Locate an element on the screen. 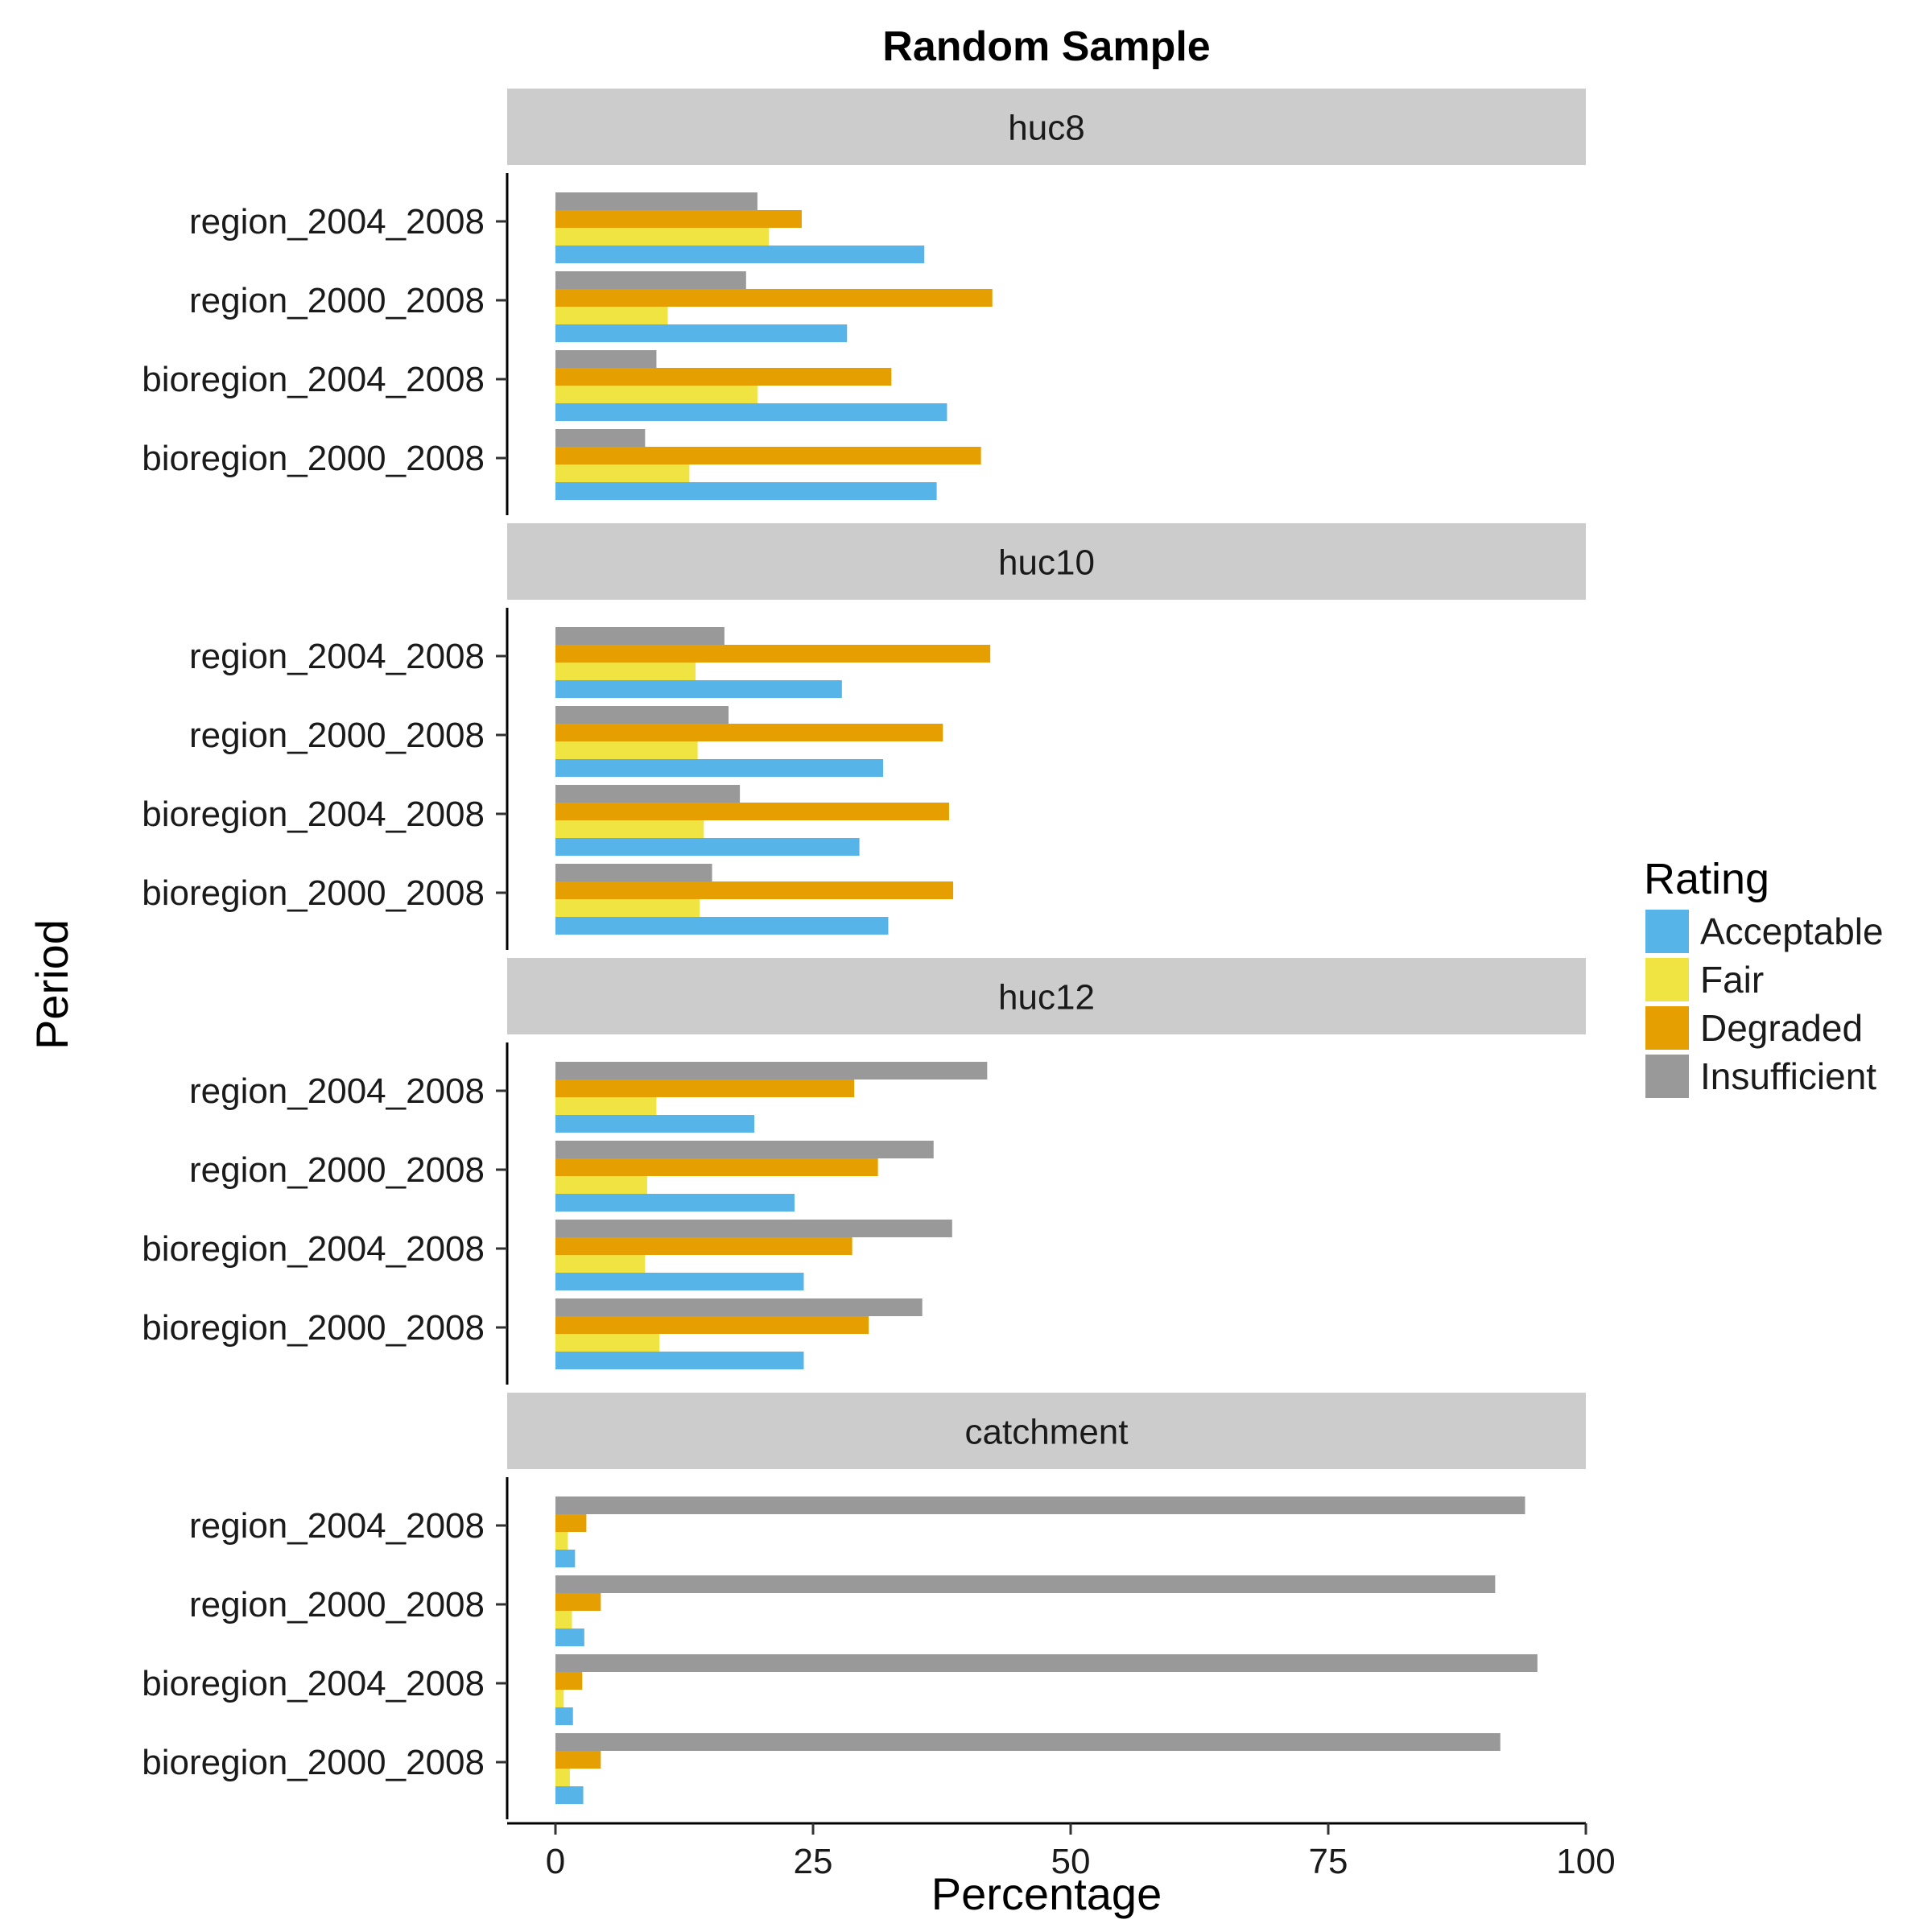  bar-huc8-bioregion-2000-2008-acceptable is located at coordinates (746, 491).